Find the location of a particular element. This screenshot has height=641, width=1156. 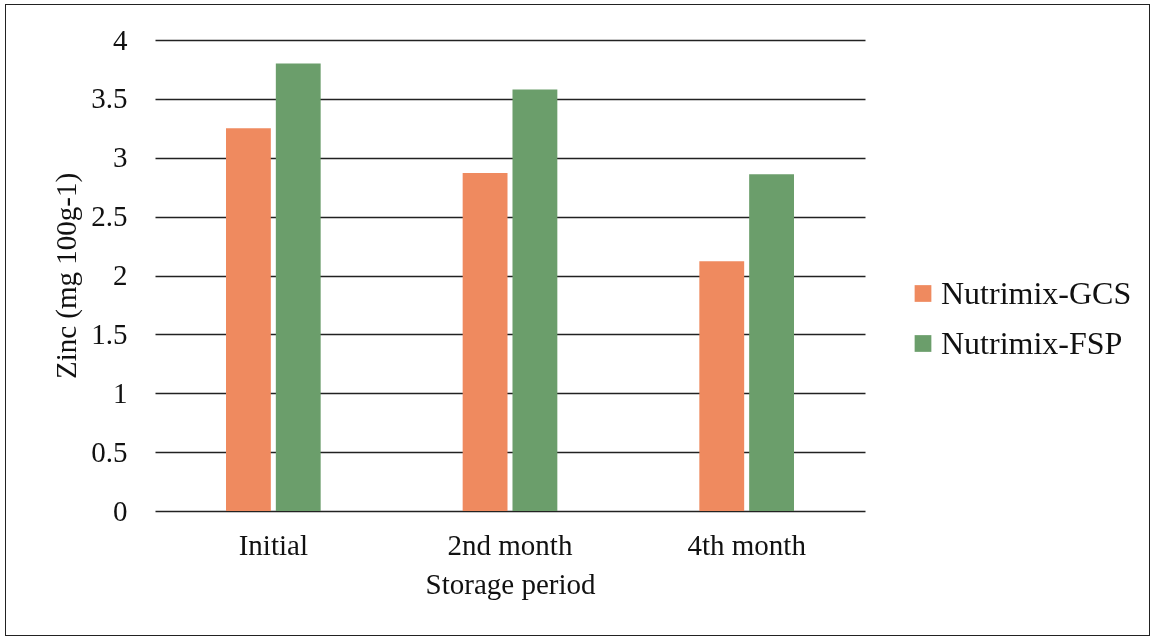

x-tick-label: 2nd month is located at coordinates (510, 544).